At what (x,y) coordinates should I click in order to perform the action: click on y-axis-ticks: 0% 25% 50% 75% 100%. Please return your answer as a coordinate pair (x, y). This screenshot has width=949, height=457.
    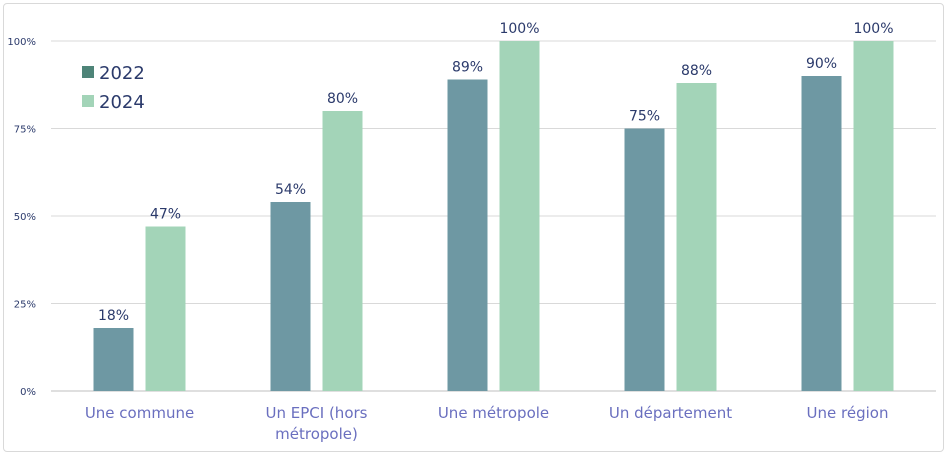
    Looking at the image, I should click on (21, 217).